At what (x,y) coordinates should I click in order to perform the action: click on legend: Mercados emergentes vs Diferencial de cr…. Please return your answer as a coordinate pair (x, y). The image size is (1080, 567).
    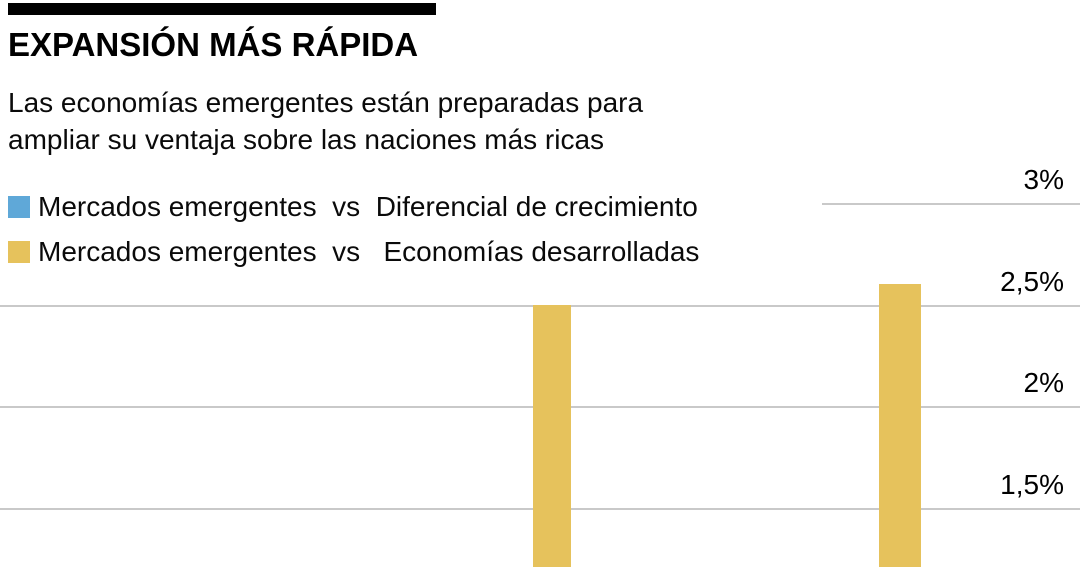
    Looking at the image, I should click on (353, 229).